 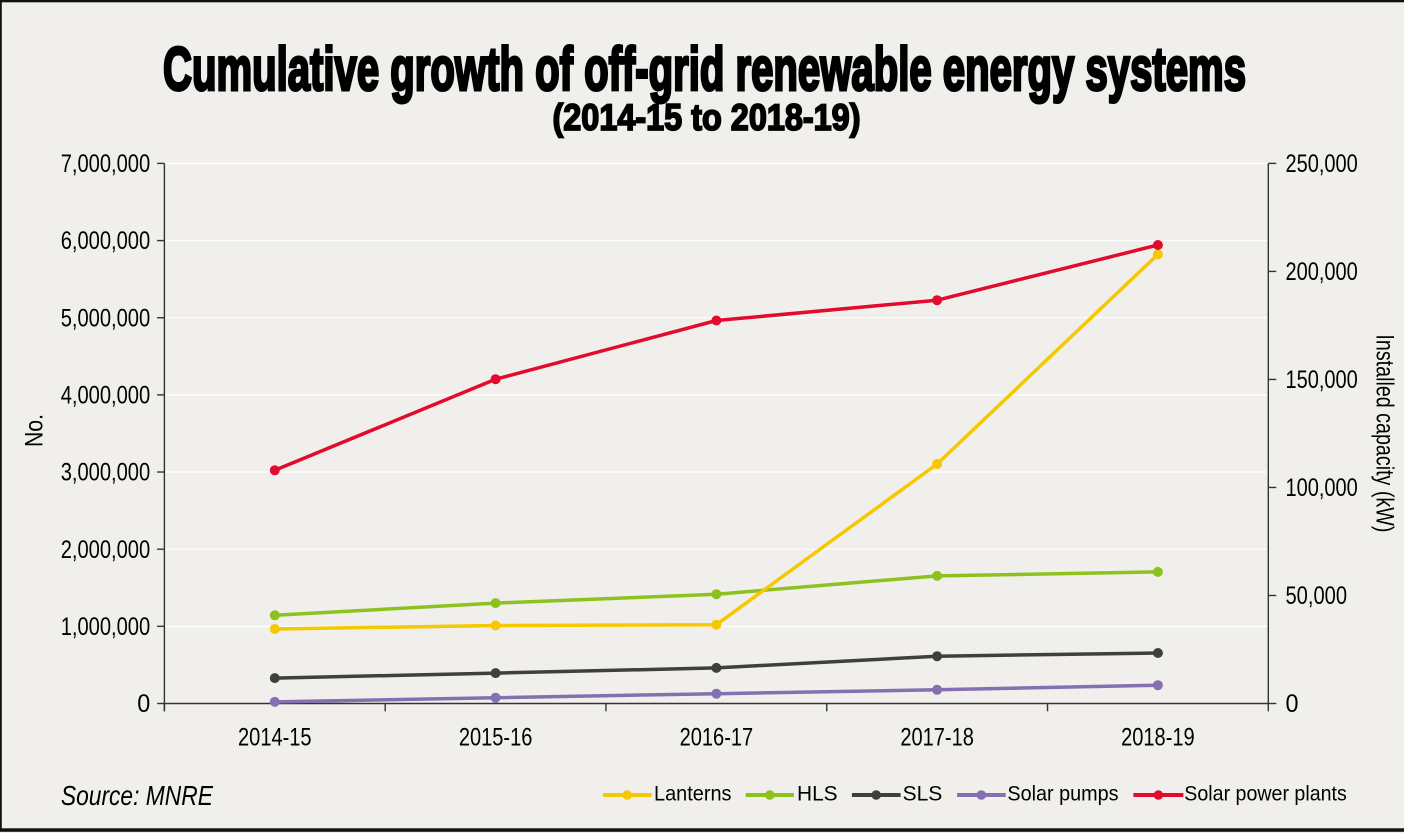 I want to click on svg-text: 2015-16, so click(x=496, y=738).